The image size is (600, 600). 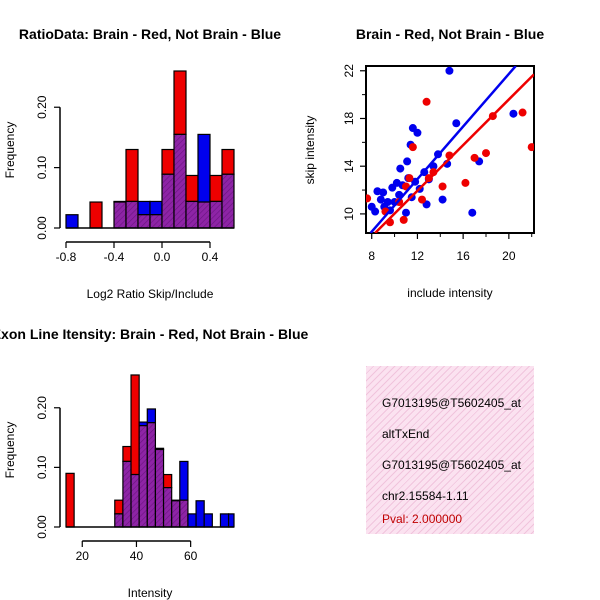 What do you see at coordinates (42, 467) in the screenshot?
I see `intensity-y-tick-label: 0.10` at bounding box center [42, 467].